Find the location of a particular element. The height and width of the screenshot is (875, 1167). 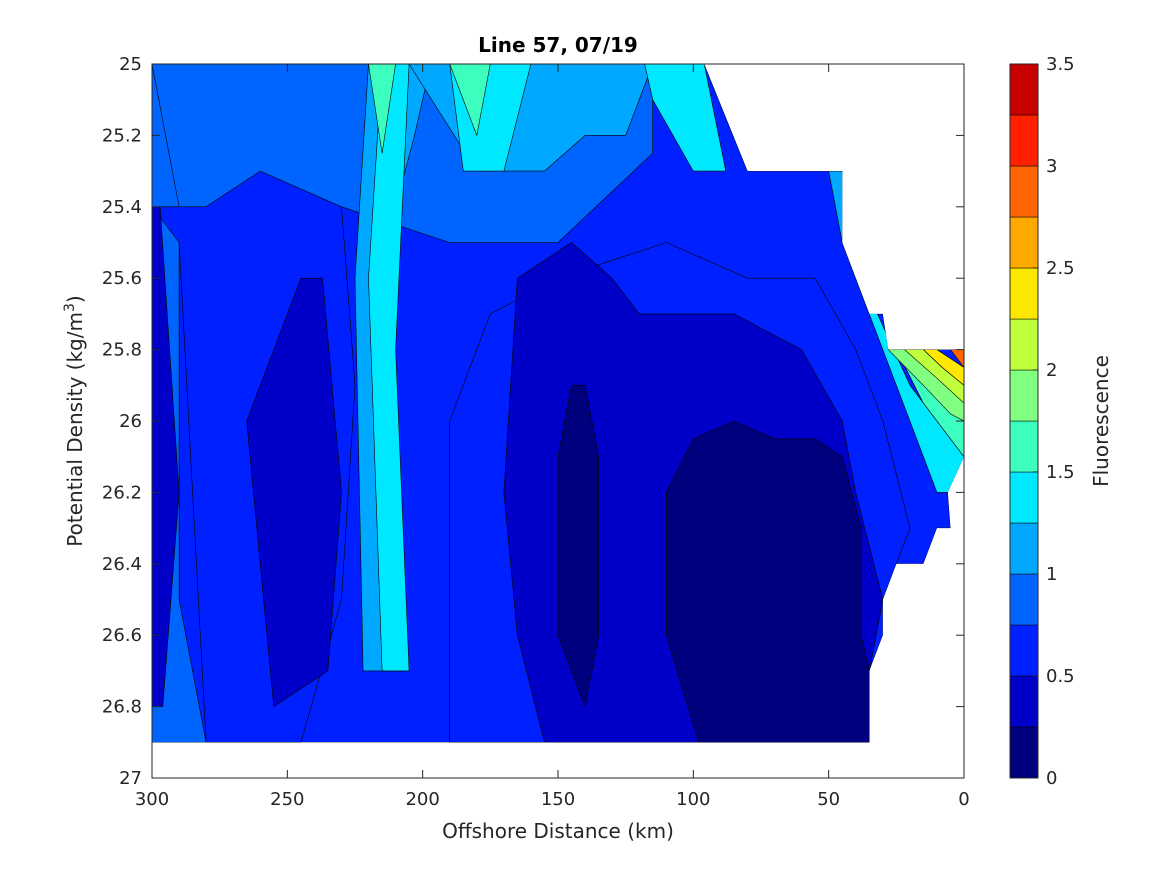

y-axis-label-main: Potential Density (kg/m is located at coordinates (75, 429).